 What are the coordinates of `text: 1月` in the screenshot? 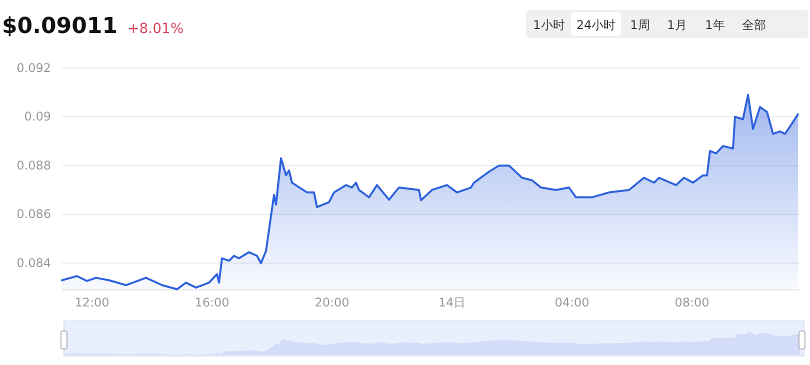 It's located at (677, 25).